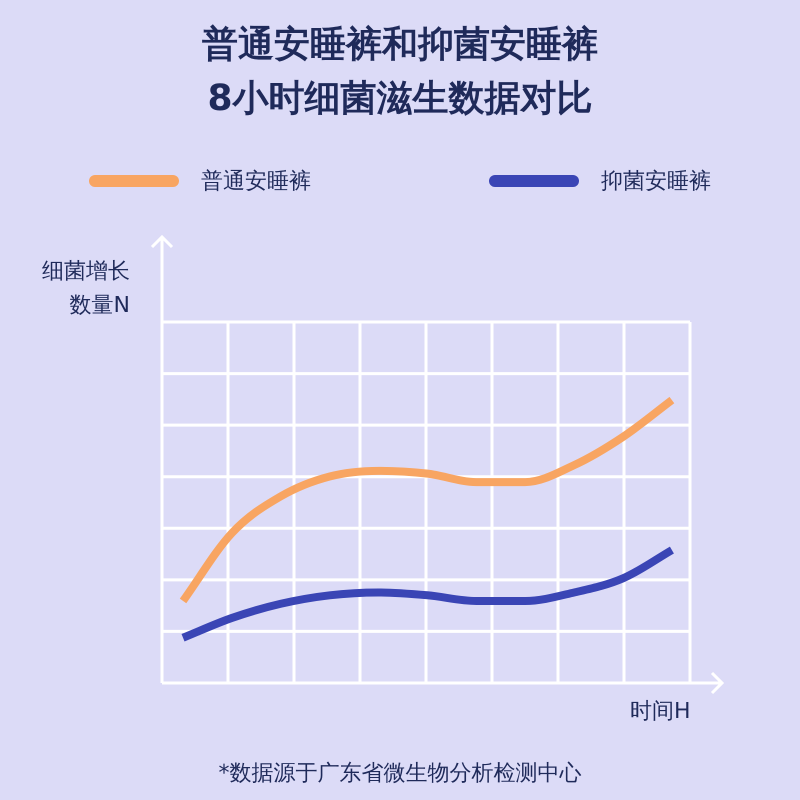 The image size is (800, 800). I want to click on y-axis-title: 细菌增长数量N, so click(85, 289).